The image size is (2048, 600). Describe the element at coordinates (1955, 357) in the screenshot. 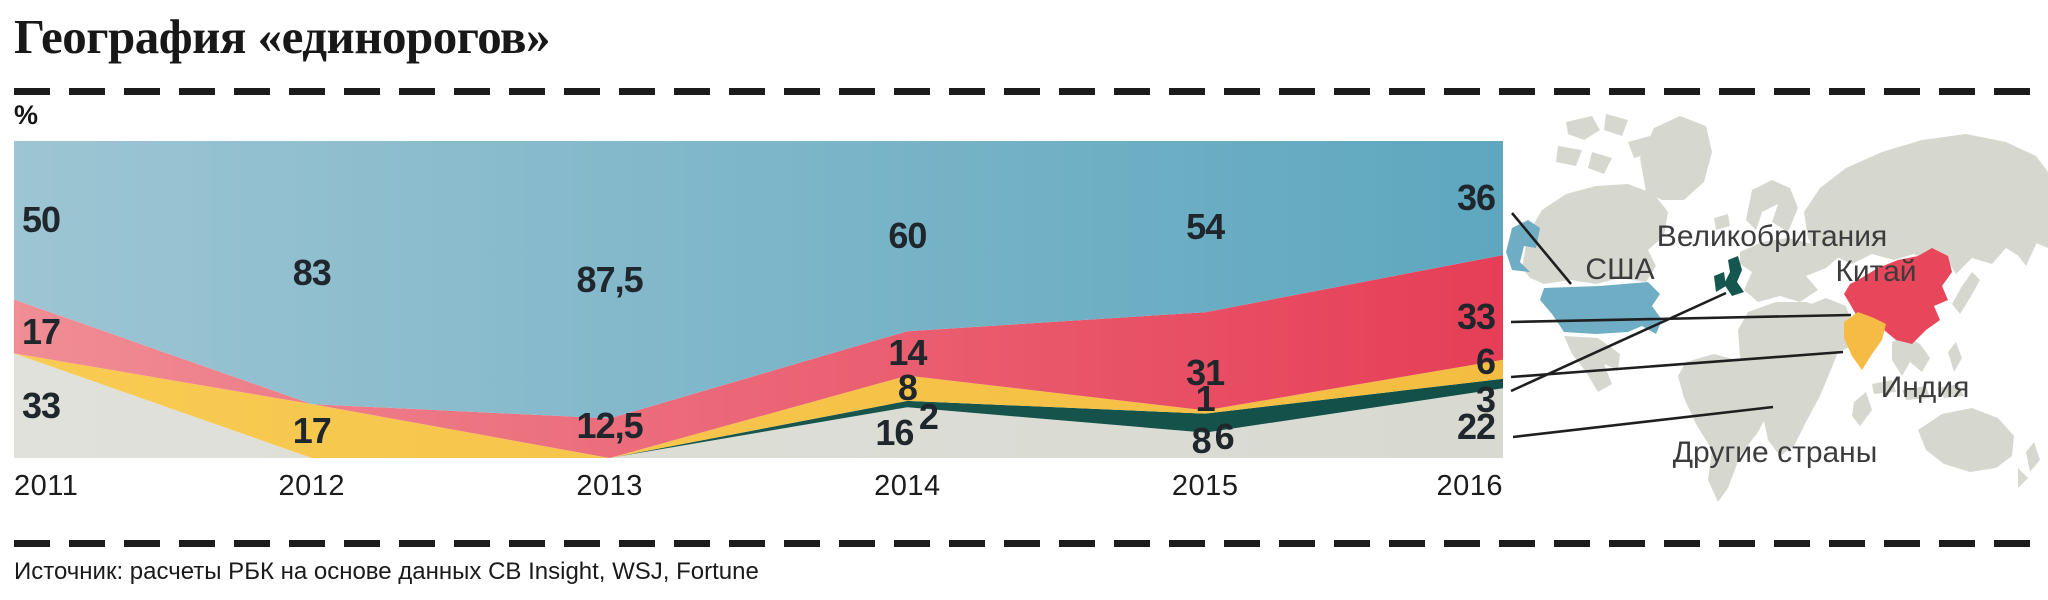

I see `map-land-philippines` at that location.